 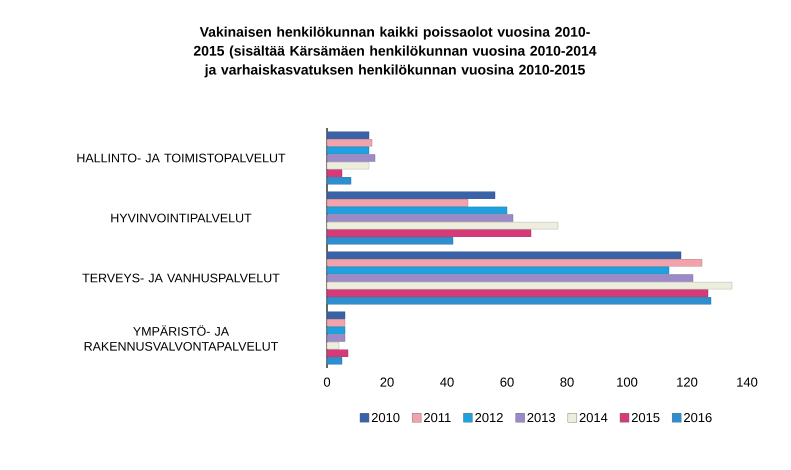 What do you see at coordinates (447, 382) in the screenshot?
I see `x-tick-label: 40` at bounding box center [447, 382].